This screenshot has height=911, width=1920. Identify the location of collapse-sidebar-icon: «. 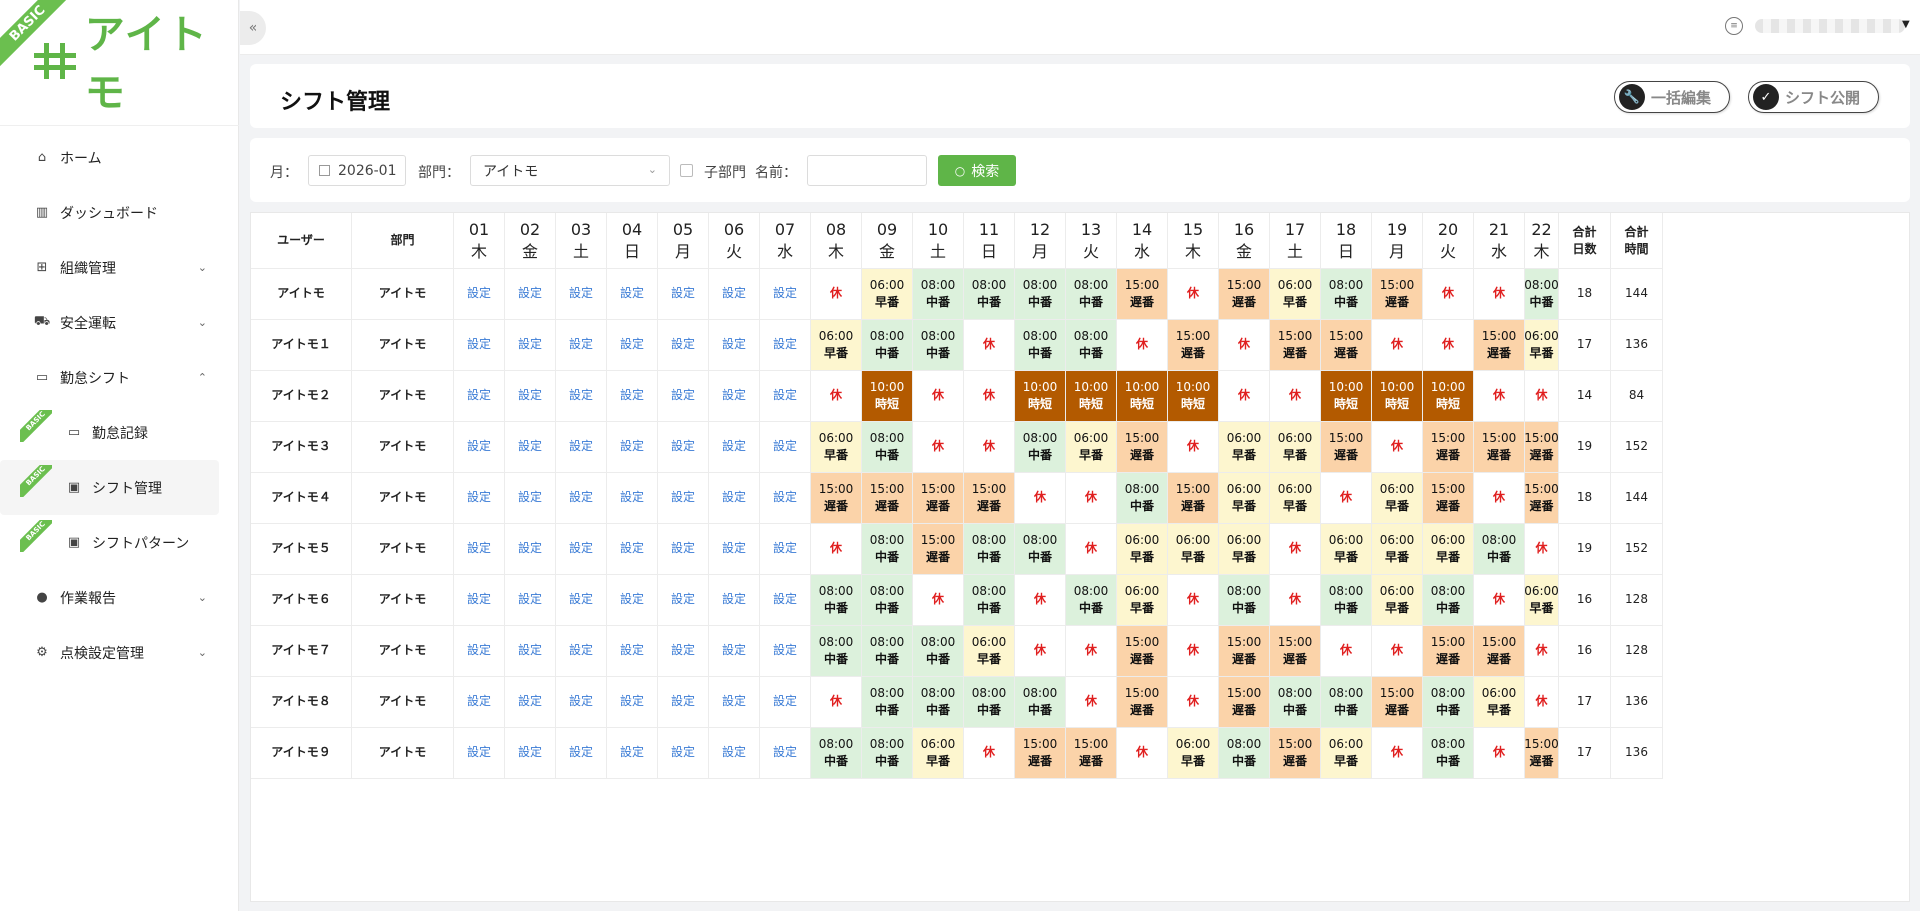
(253, 28).